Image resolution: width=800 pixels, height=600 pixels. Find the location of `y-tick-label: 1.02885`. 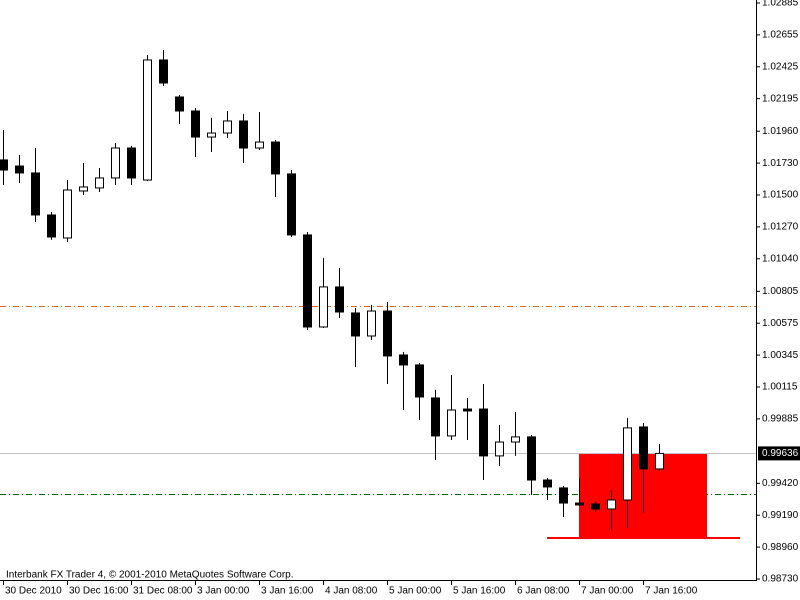

y-tick-label: 1.02885 is located at coordinates (780, 4).